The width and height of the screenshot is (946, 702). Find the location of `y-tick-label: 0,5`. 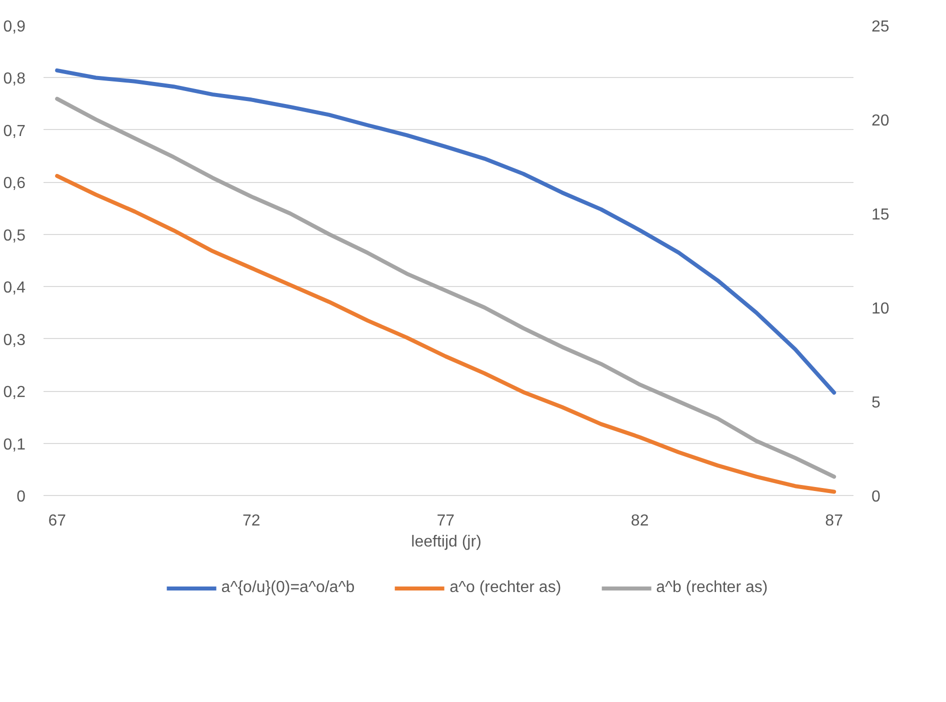

y-tick-label: 0,5 is located at coordinates (14, 235).